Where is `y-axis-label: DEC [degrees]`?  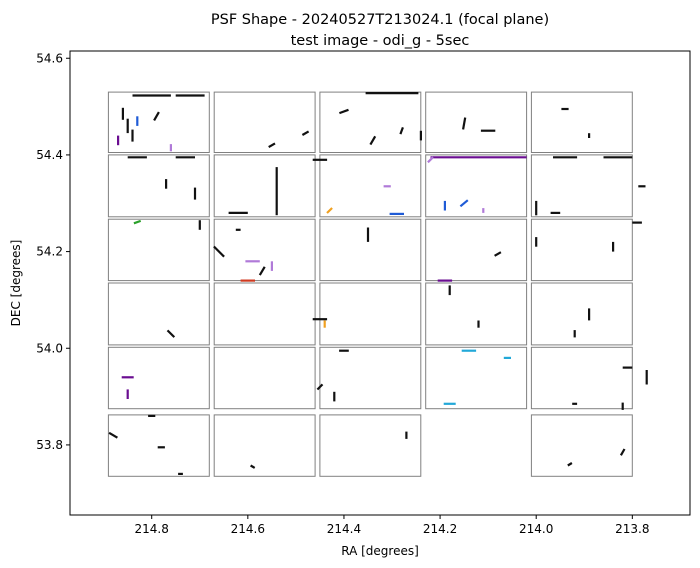 y-axis-label: DEC [degrees] is located at coordinates (16, 283).